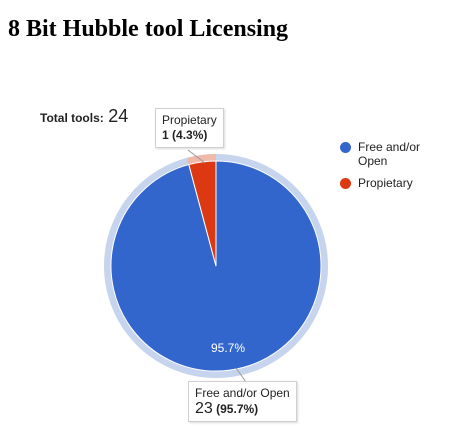 Image resolution: width=450 pixels, height=436 pixels. I want to click on pie-slice-proprietary, so click(202, 213).